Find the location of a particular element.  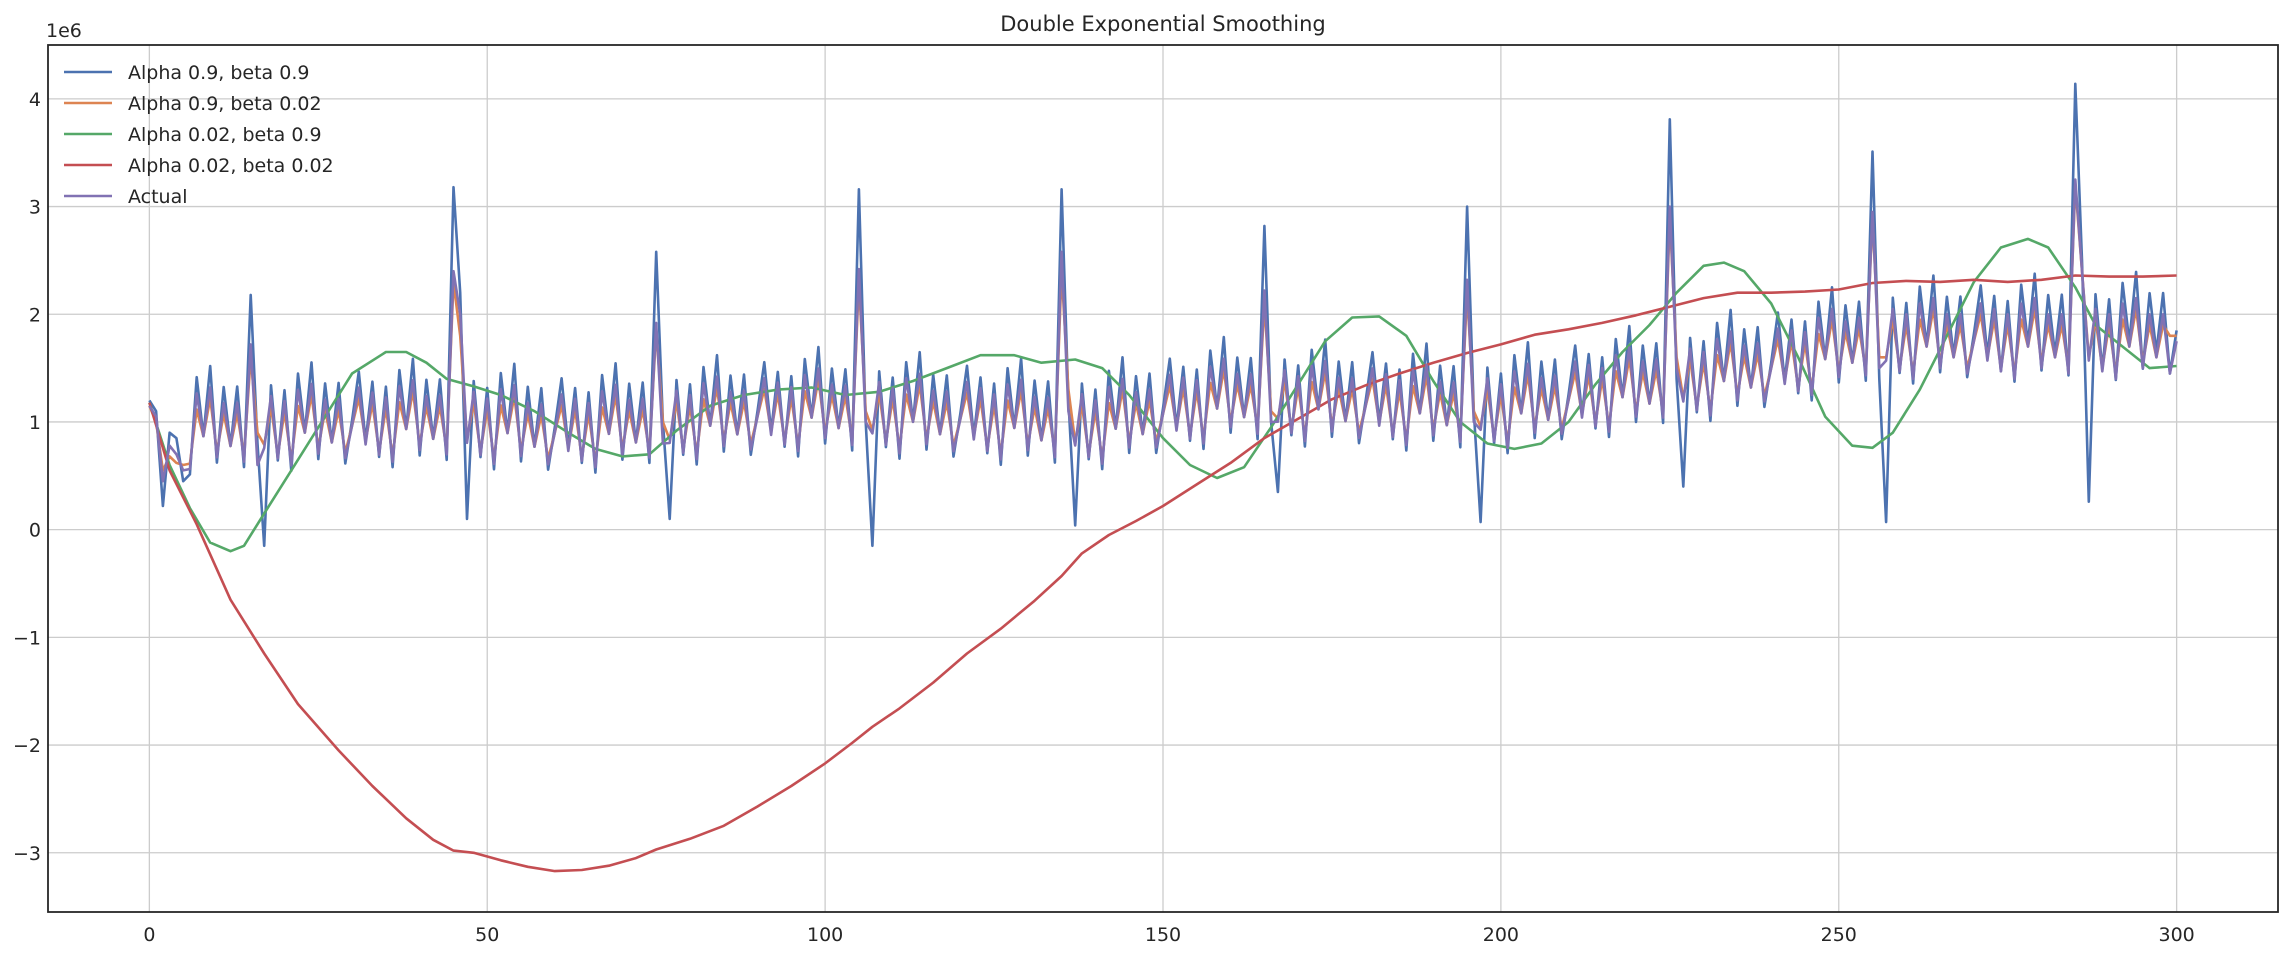

legend-label: Alpha 0.9, beta 0.9 is located at coordinates (218, 73).